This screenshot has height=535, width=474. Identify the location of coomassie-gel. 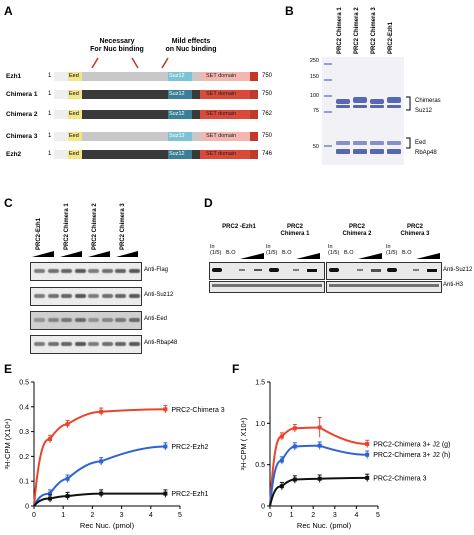
(363, 111).